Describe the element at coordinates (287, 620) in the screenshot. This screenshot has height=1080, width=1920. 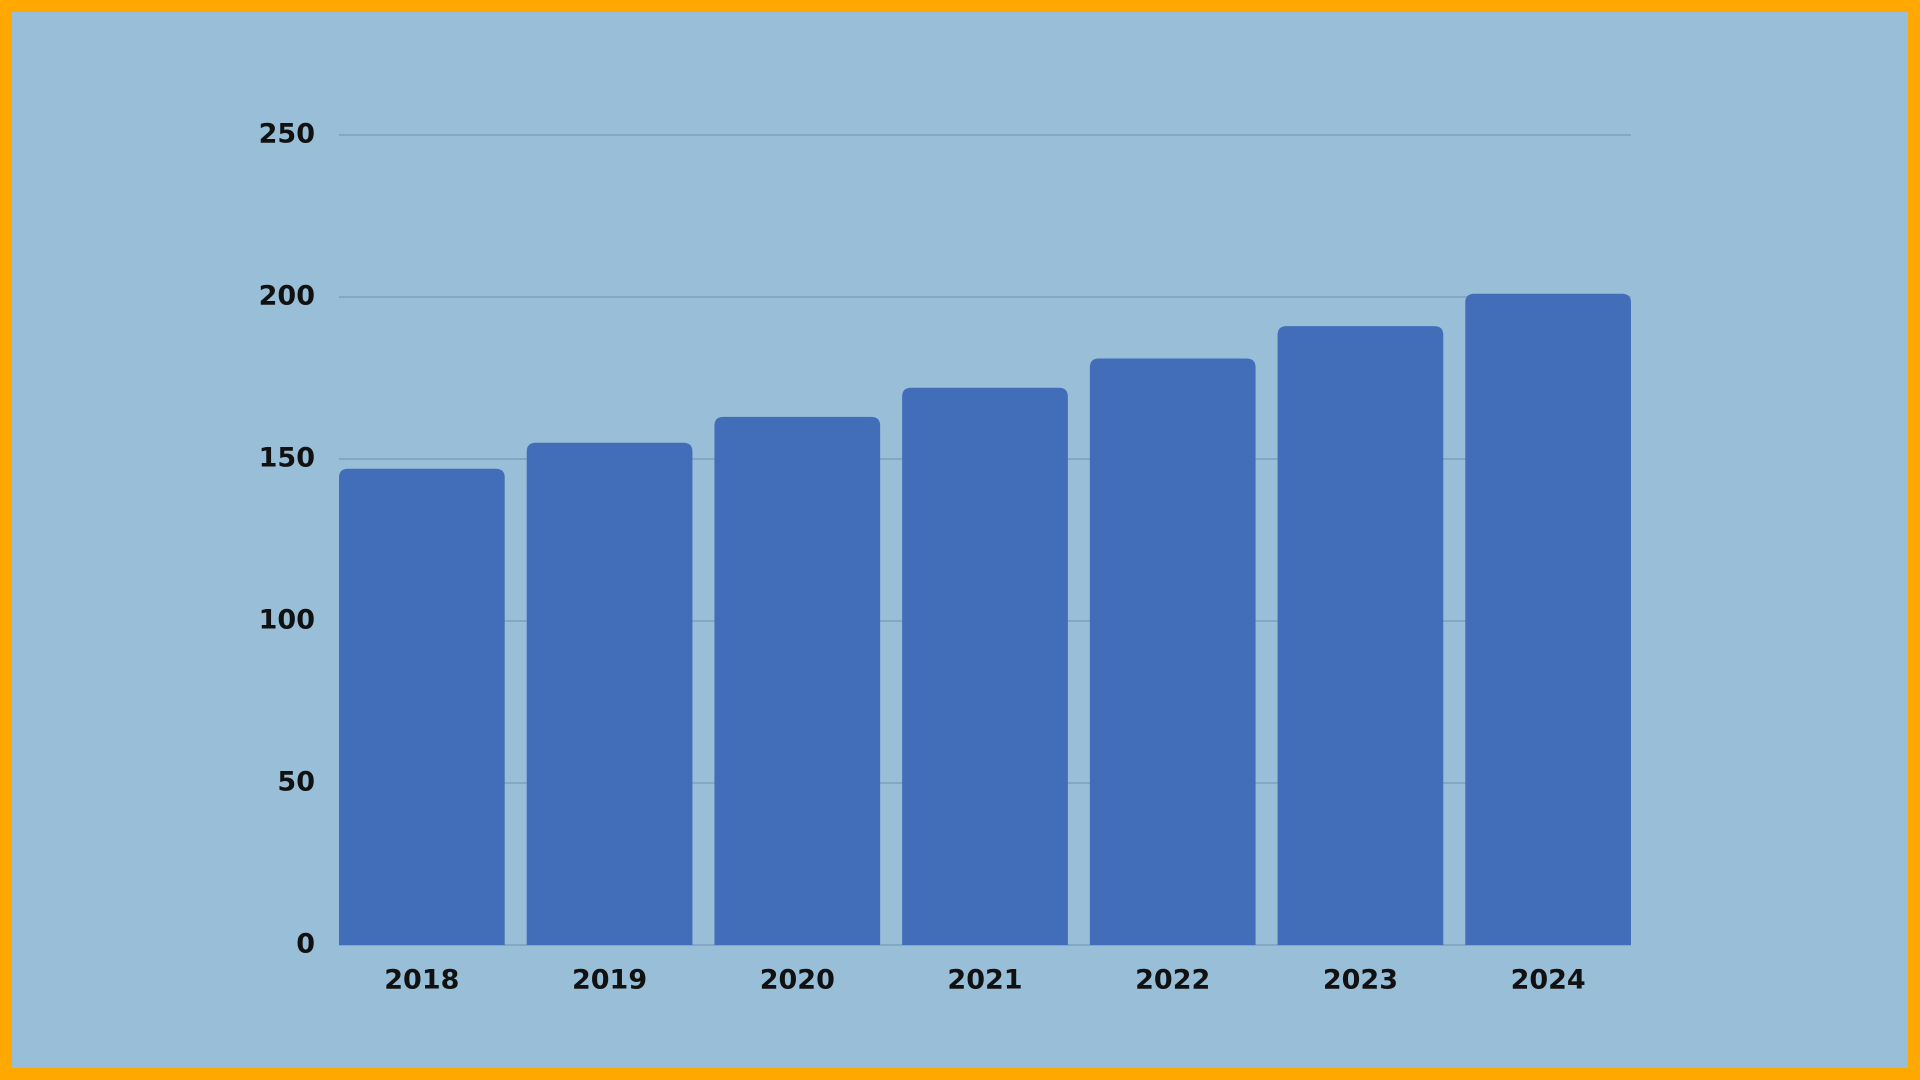
I see `y-tick-label: 100` at that location.